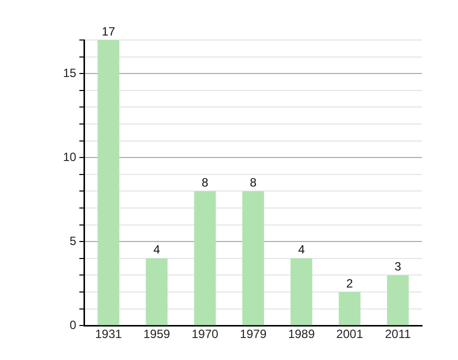 This screenshot has width=458, height=360. What do you see at coordinates (205, 334) in the screenshot?
I see `x-tick-label: 1970` at bounding box center [205, 334].